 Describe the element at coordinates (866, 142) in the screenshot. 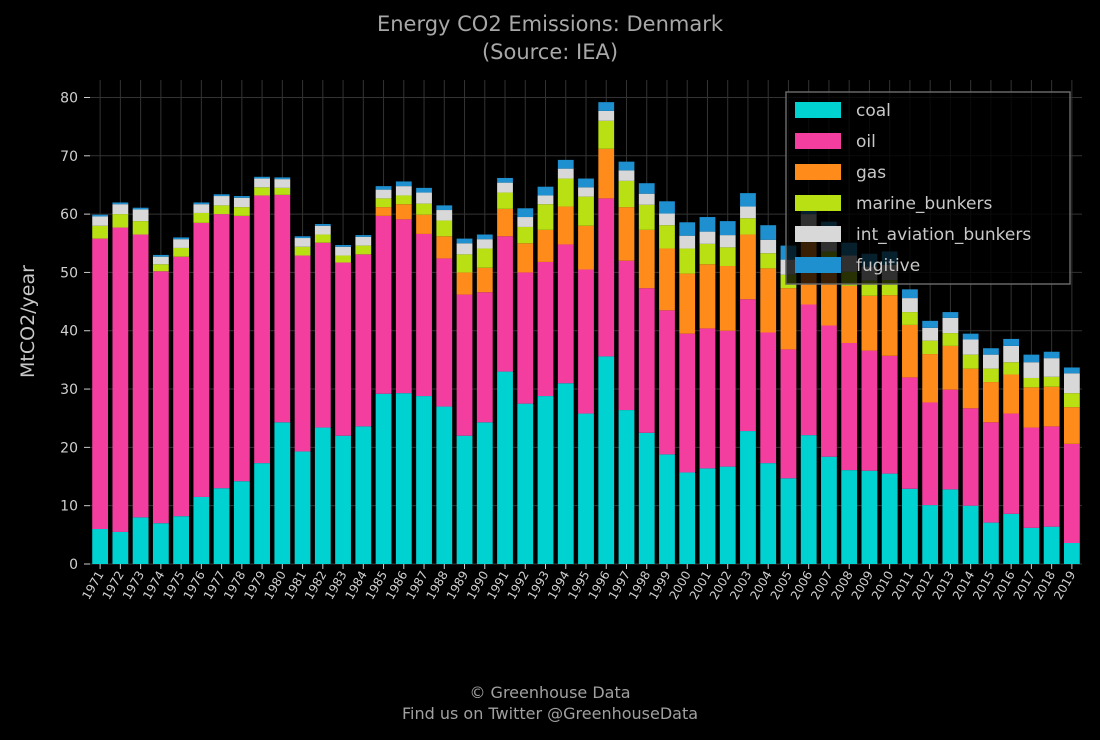

I see `legend-label-oil: oil` at that location.